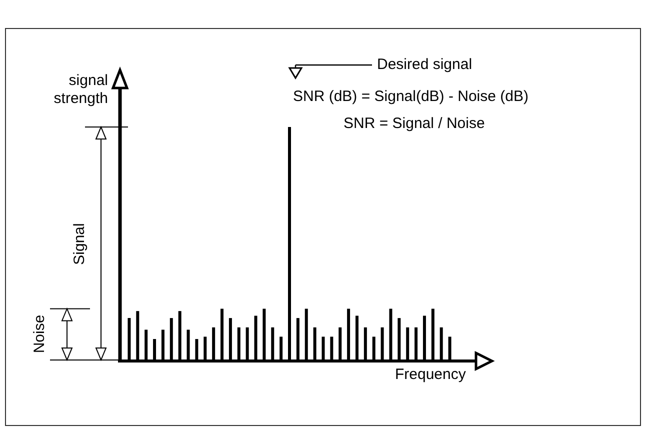 This screenshot has width=648, height=432. I want to click on text: Desired signal, so click(424, 65).